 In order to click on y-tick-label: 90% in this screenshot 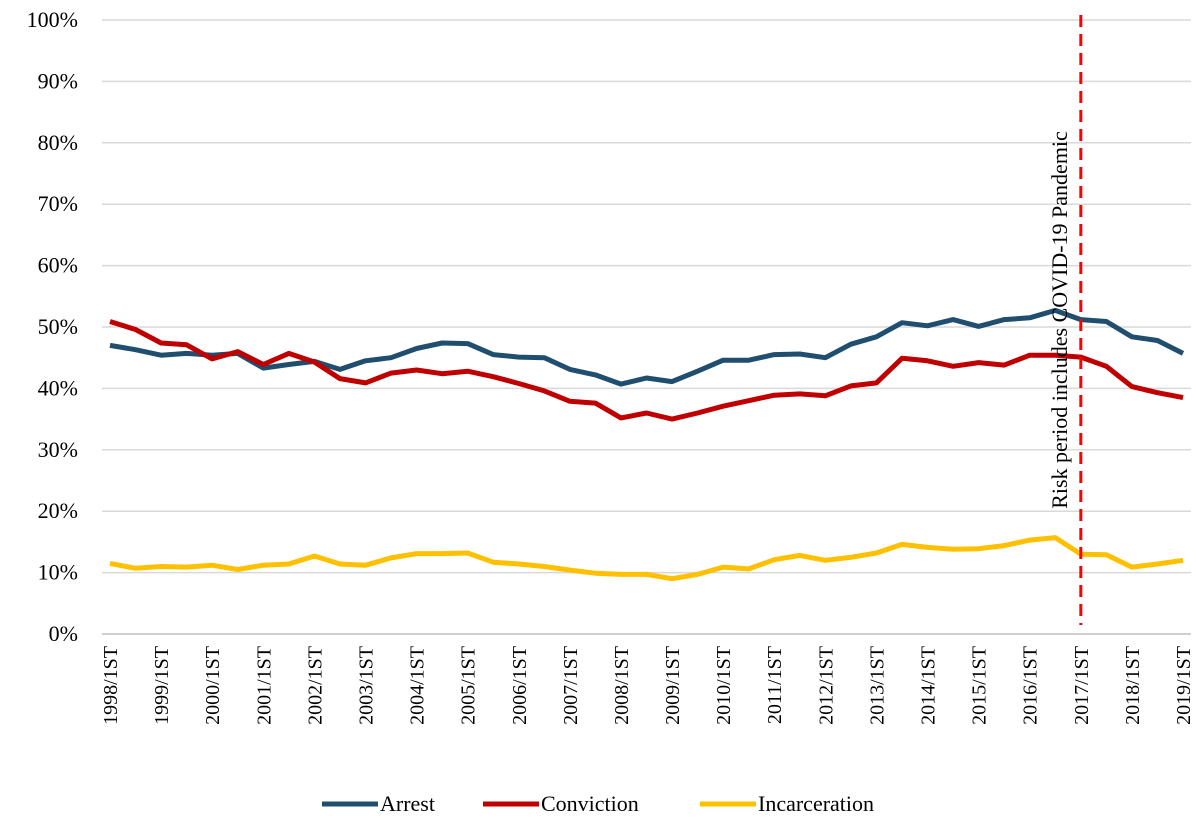, I will do `click(58, 80)`.